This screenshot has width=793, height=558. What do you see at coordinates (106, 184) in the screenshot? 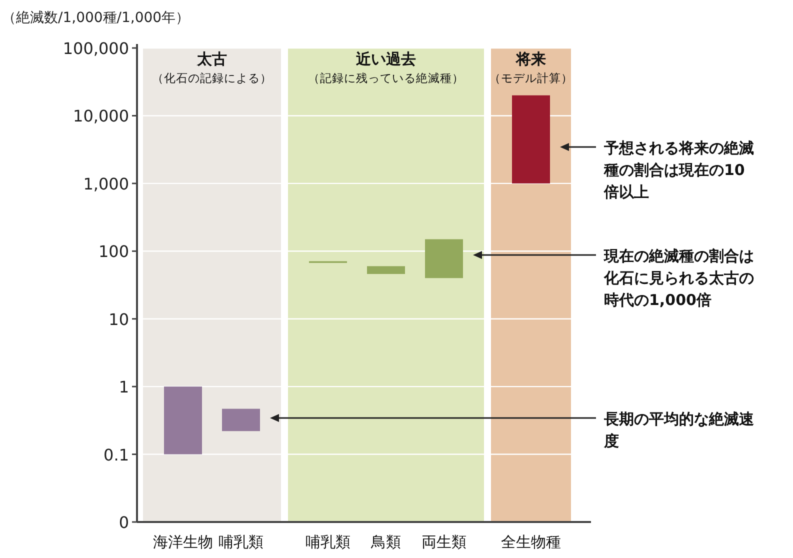
I see `y-tick-label: 1,000` at bounding box center [106, 184].